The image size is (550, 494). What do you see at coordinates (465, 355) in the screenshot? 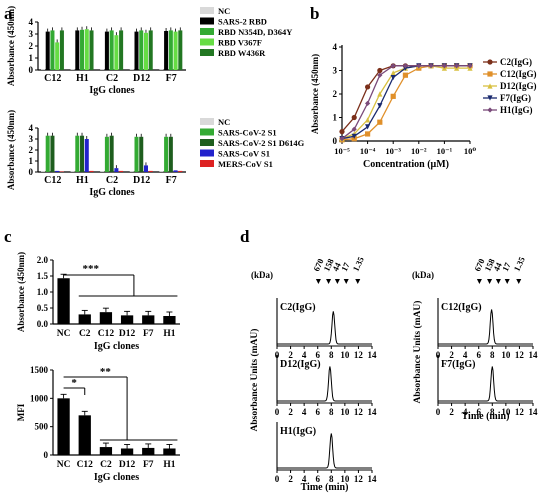
I see `x-tick-label: 4` at bounding box center [465, 355].